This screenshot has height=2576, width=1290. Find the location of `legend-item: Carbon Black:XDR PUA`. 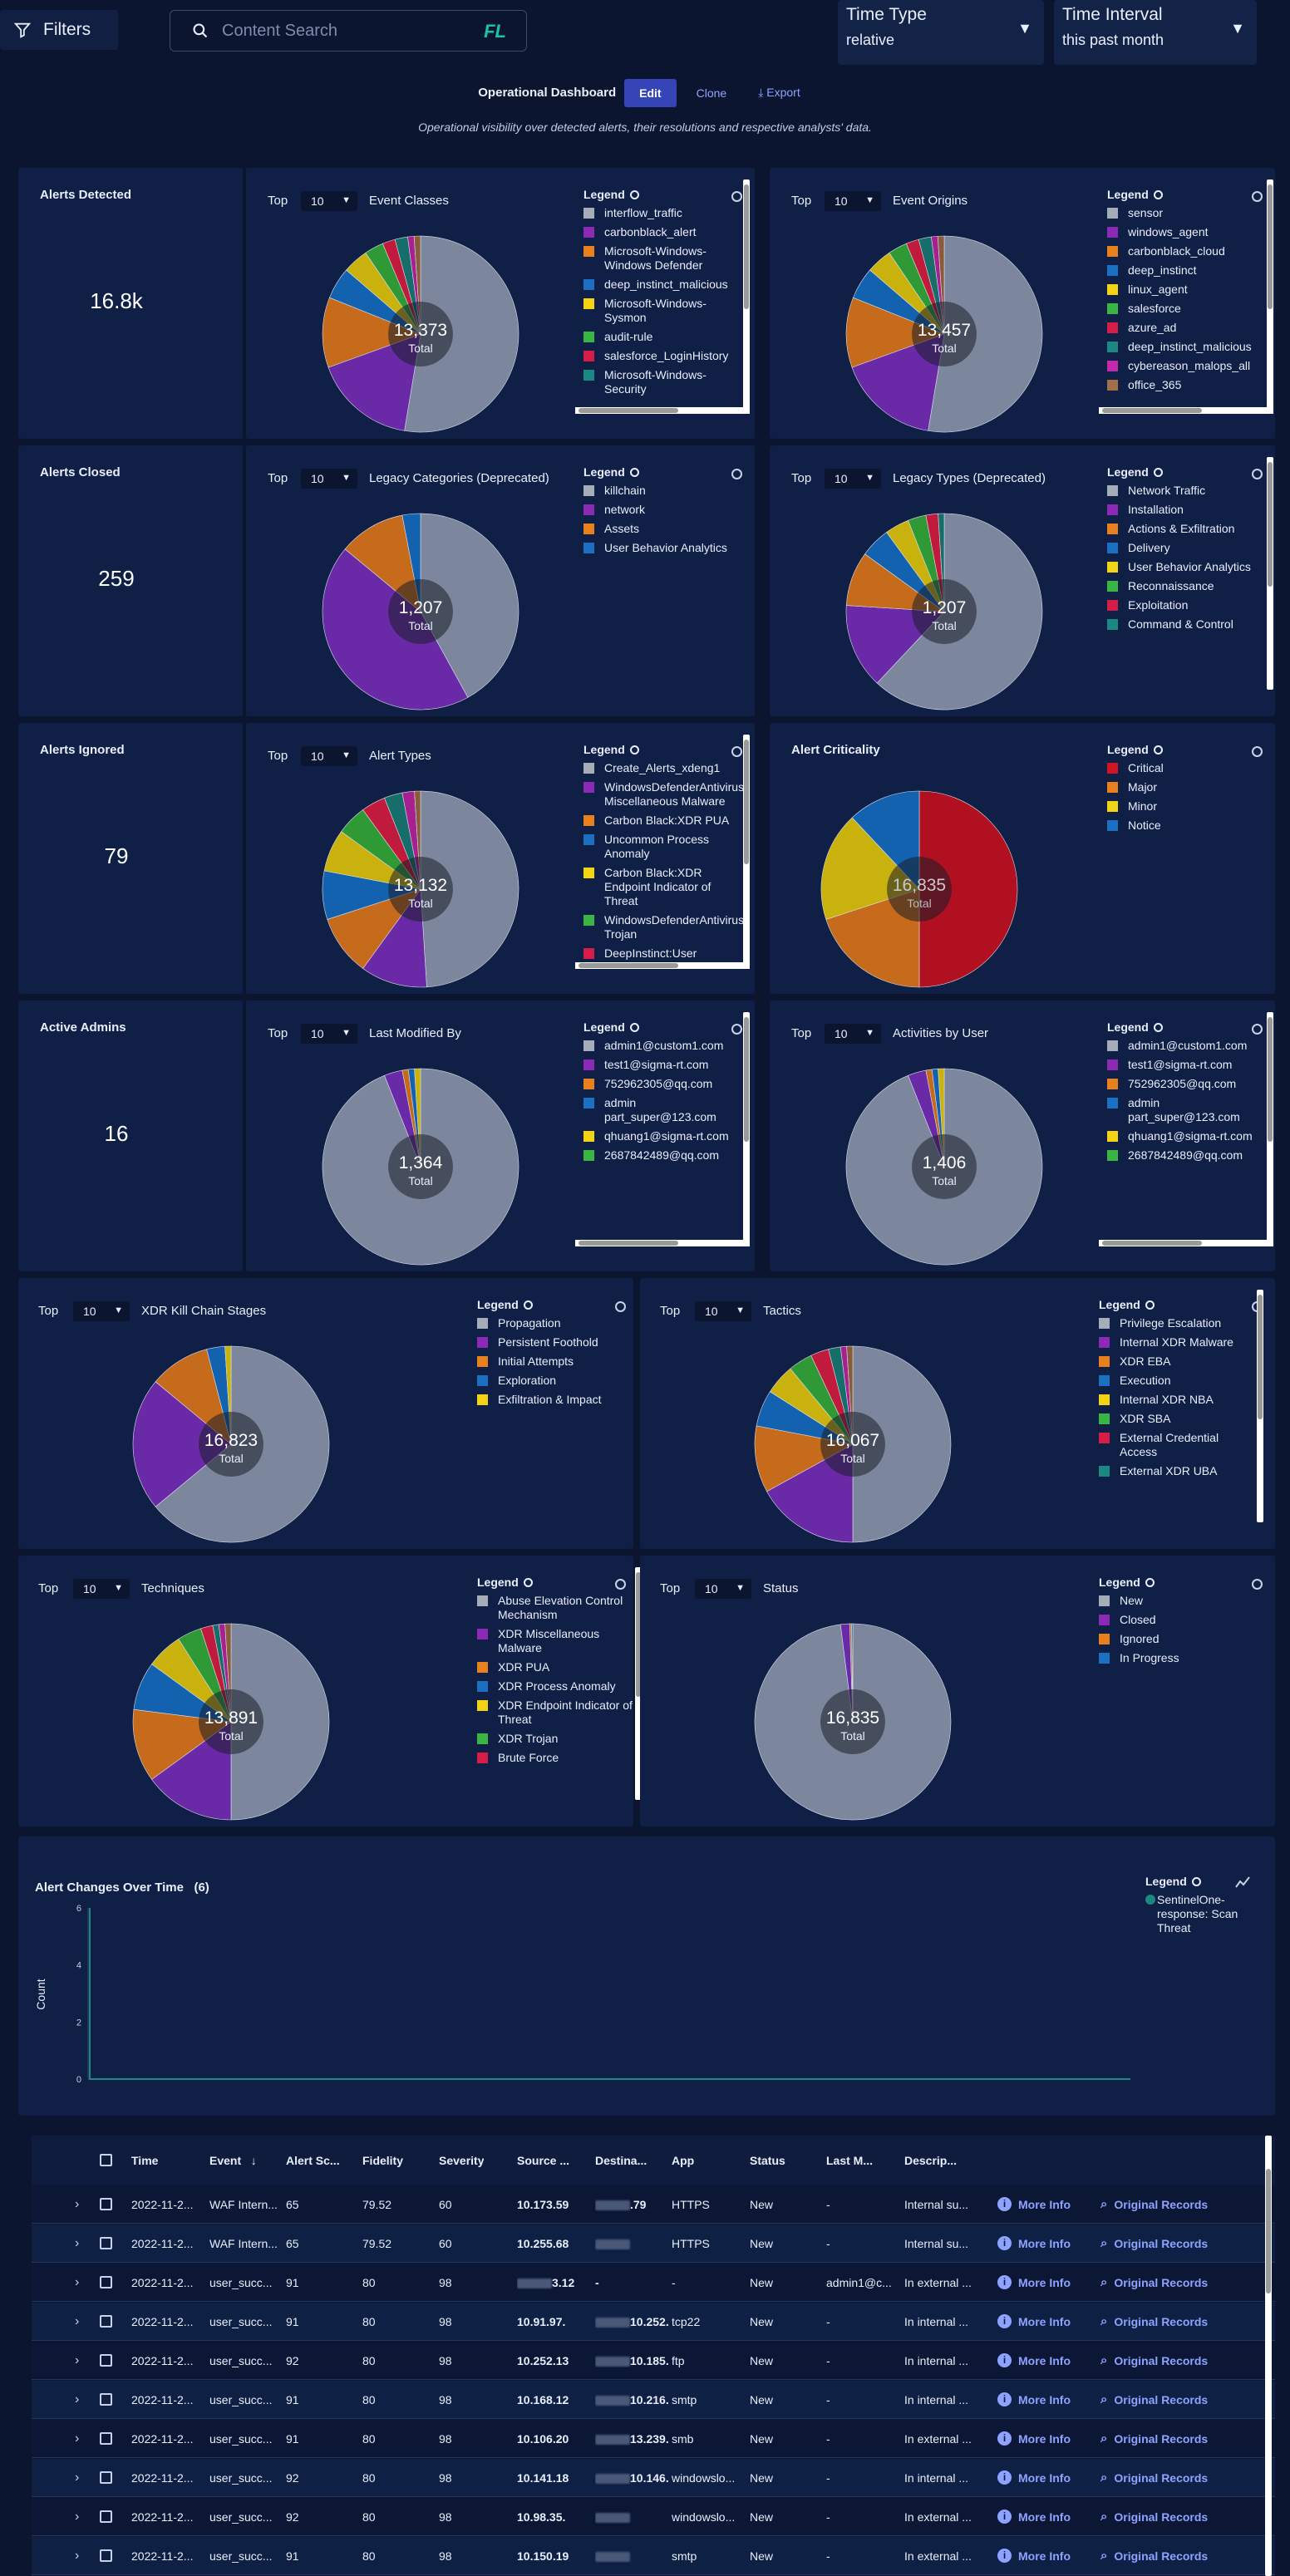

legend-item: Carbon Black:XDR PUA is located at coordinates (663, 821).